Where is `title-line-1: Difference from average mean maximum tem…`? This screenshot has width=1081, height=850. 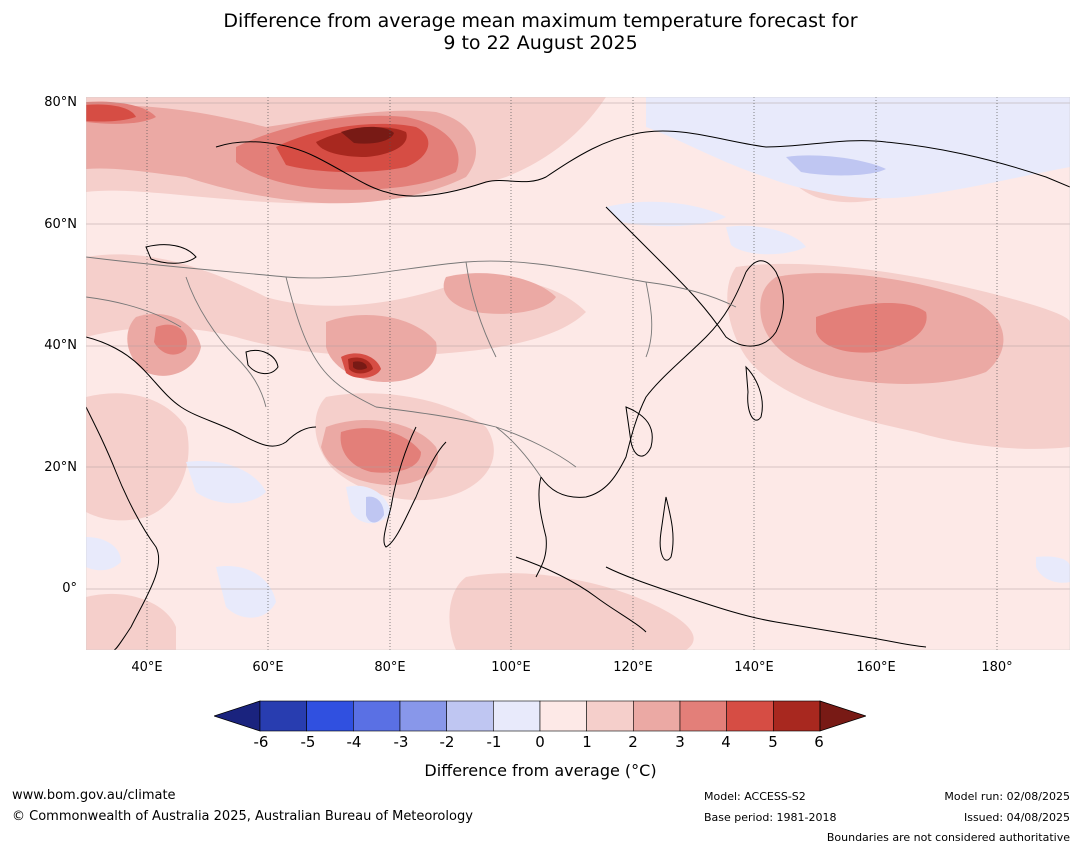
title-line-1: Difference from average mean maximum tem… is located at coordinates (540, 21).